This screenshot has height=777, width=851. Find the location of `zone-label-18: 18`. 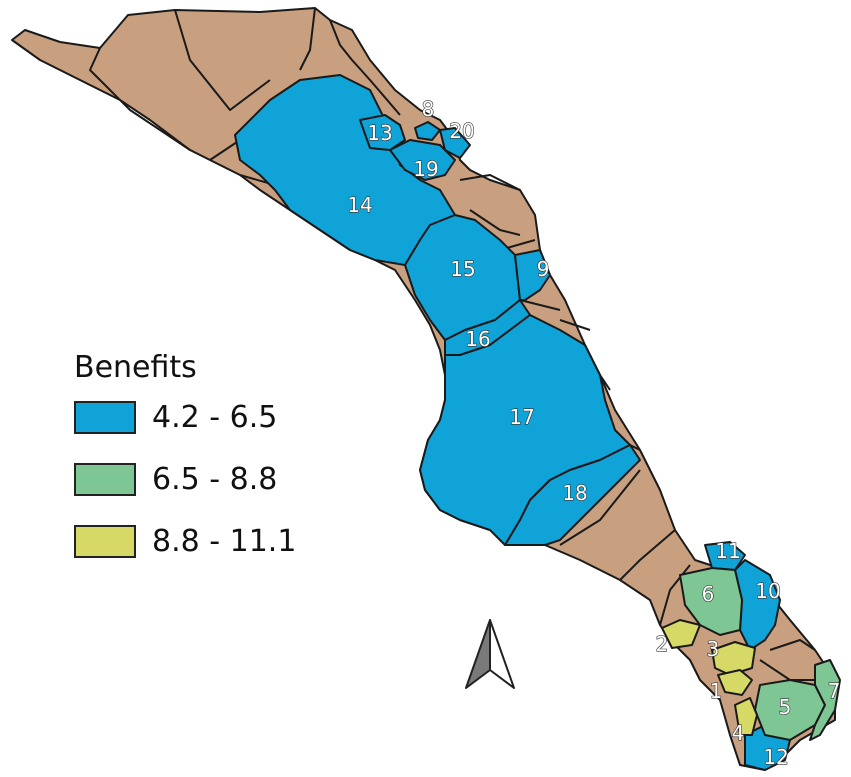

zone-label-18: 18 is located at coordinates (574, 493).